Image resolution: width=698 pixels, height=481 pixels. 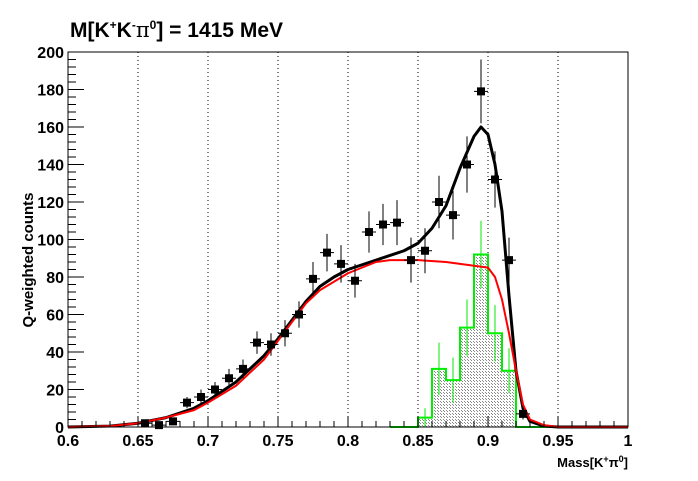 What do you see at coordinates (557, 441) in the screenshot?
I see `x-tick-label: 0.95` at bounding box center [557, 441].